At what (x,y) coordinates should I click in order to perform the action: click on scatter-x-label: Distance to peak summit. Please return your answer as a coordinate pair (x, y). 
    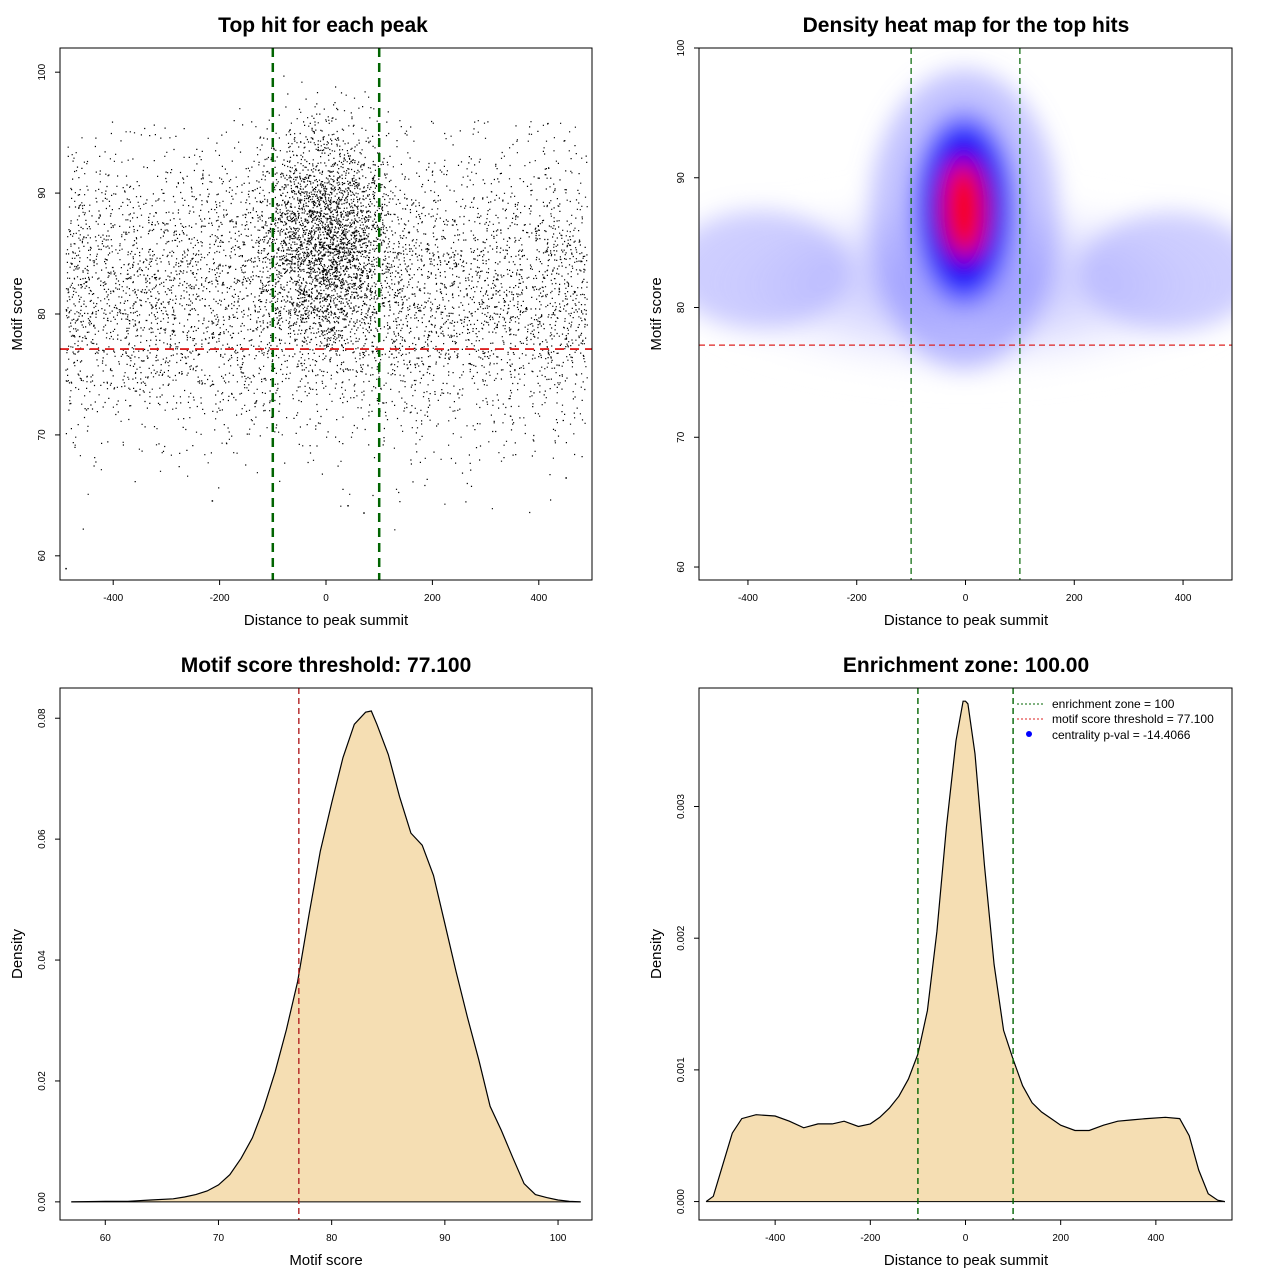
    Looking at the image, I should click on (326, 620).